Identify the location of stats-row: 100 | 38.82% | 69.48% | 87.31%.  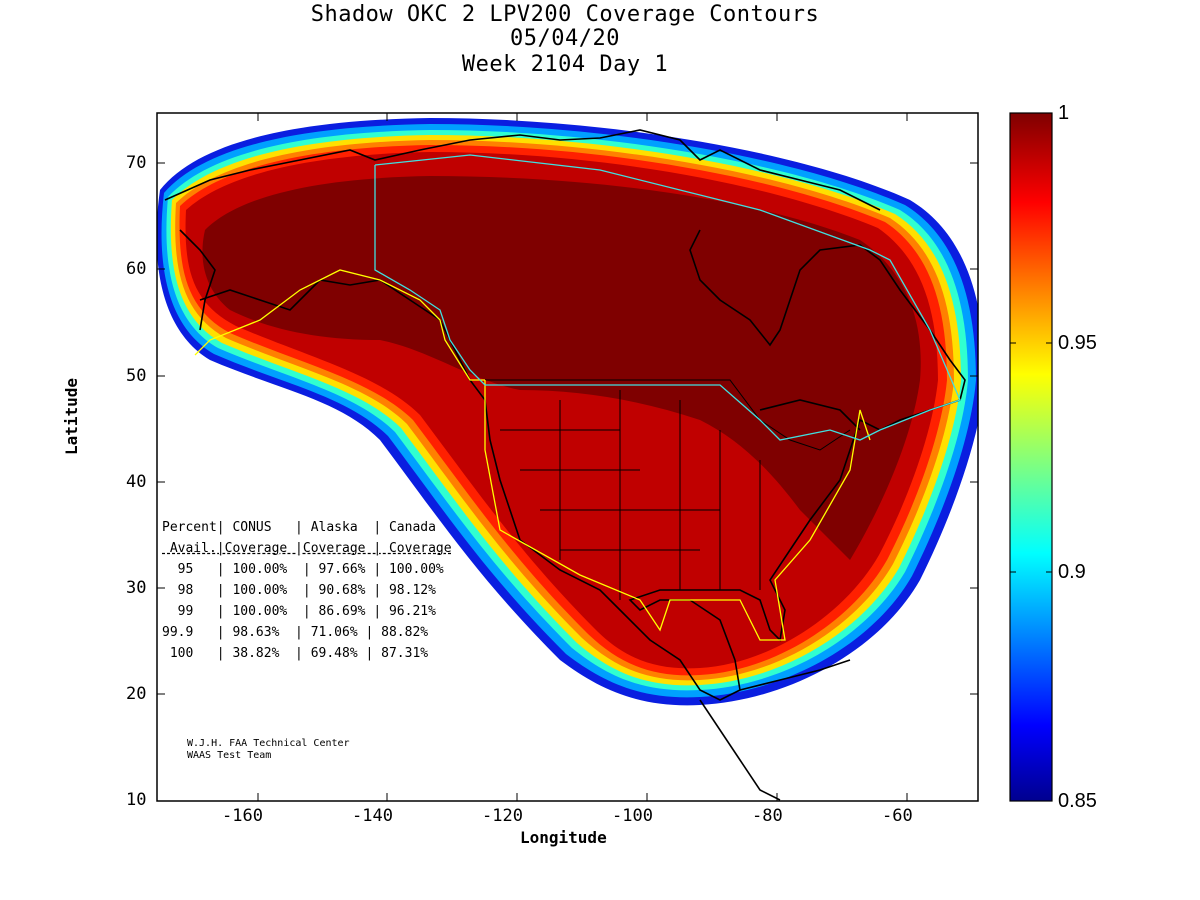
(295, 653).